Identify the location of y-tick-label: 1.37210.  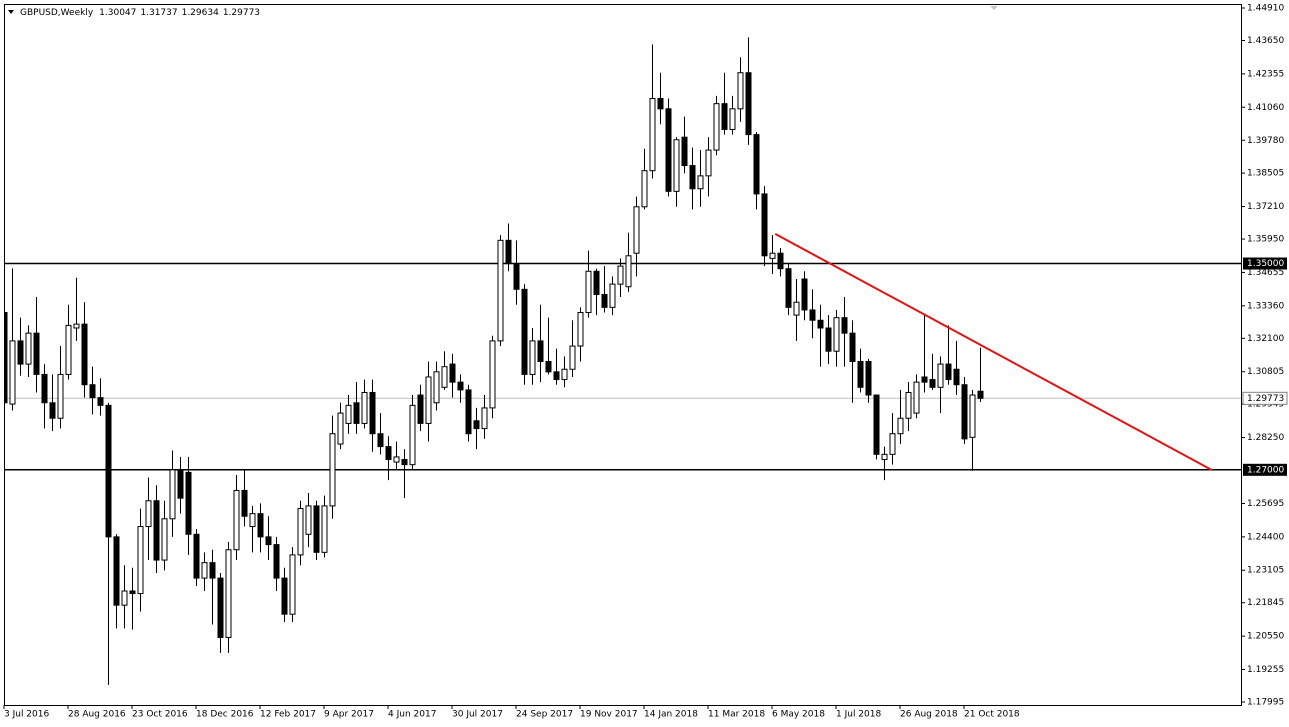
(1265, 207).